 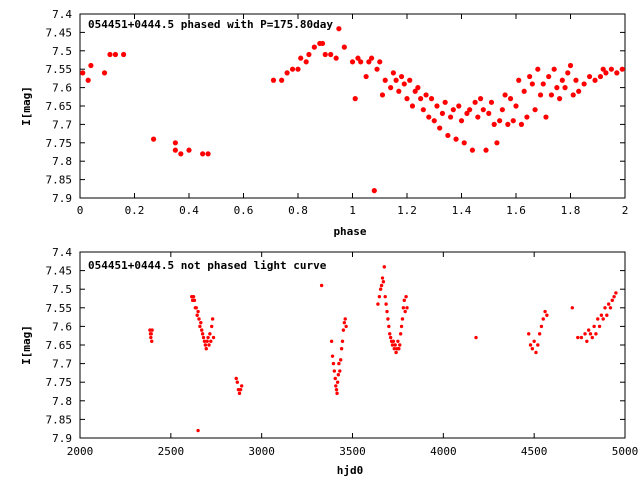 What do you see at coordinates (59, 382) in the screenshot?
I see `unphased-ytick-label: 7.75` at bounding box center [59, 382].